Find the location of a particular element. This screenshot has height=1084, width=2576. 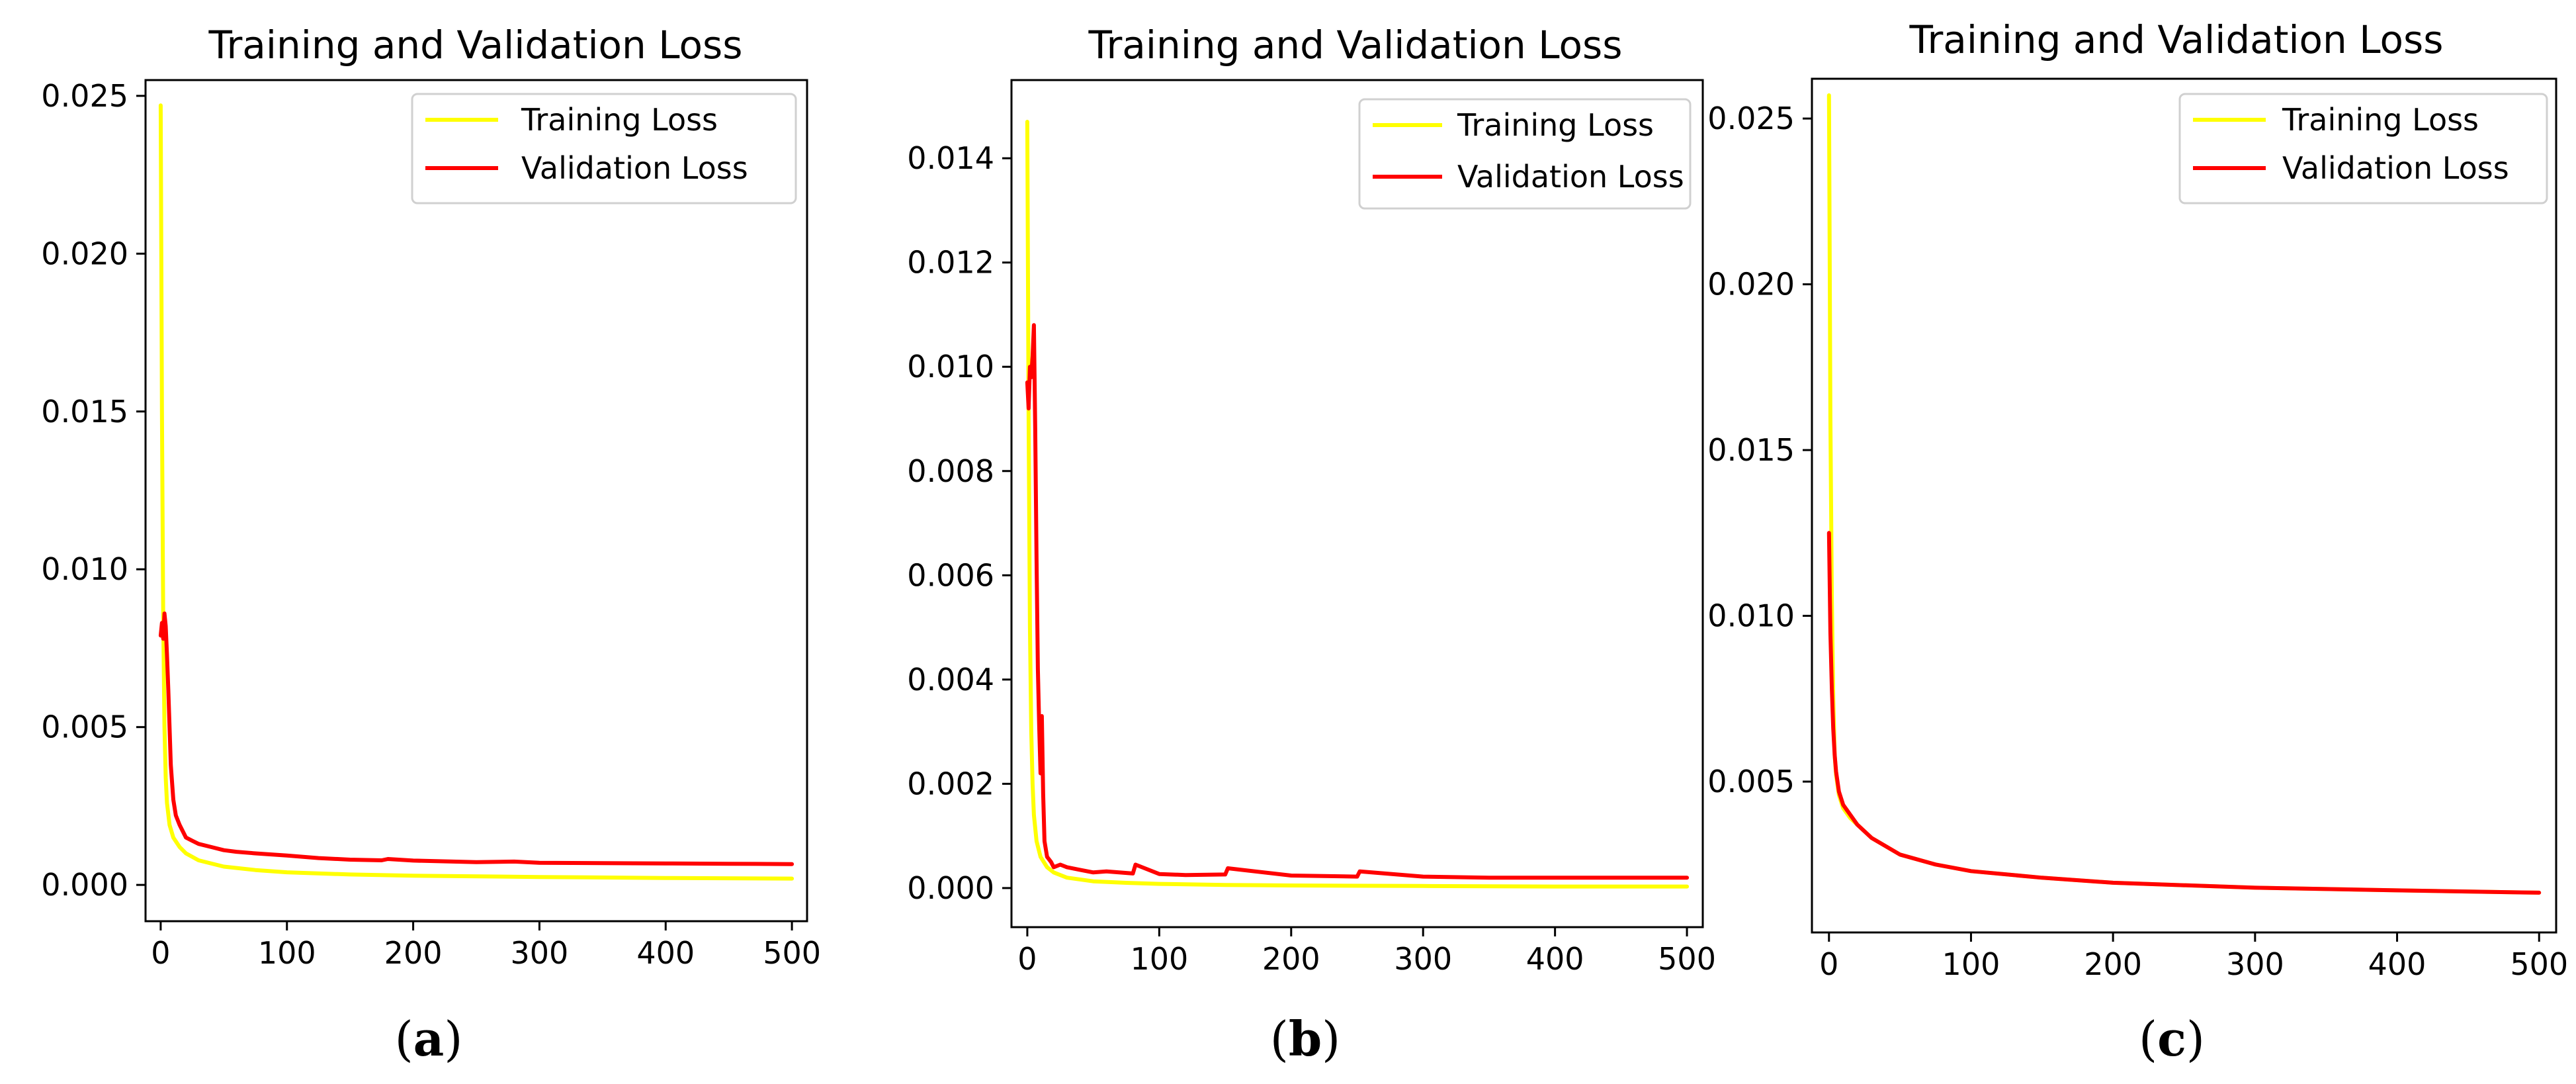

panel-caption-b: (b) is located at coordinates (1305, 1039).